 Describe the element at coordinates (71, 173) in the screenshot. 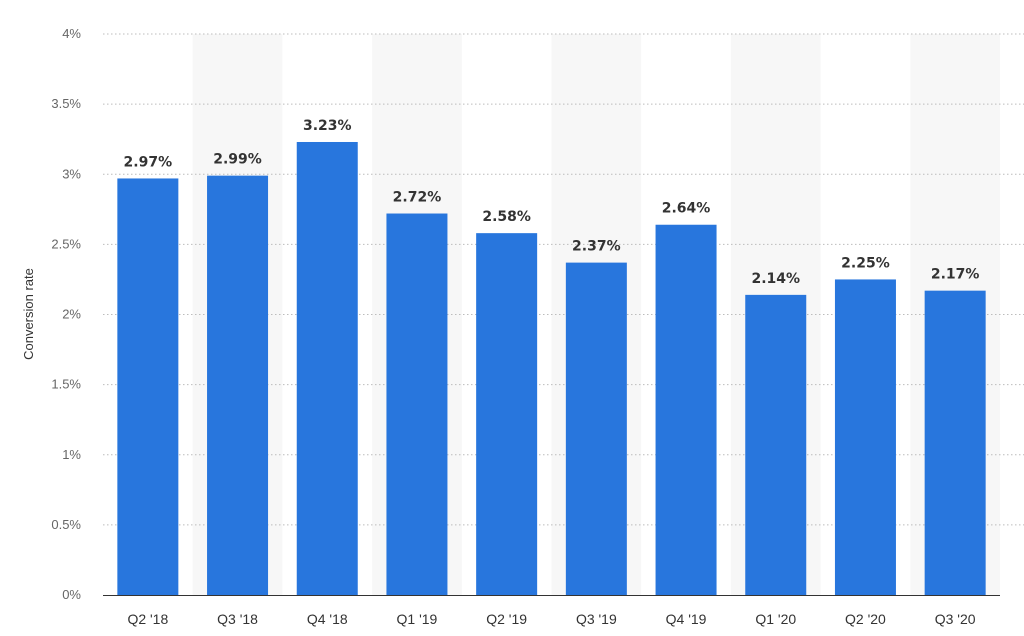

I see `y-tick-label: 3%` at that location.